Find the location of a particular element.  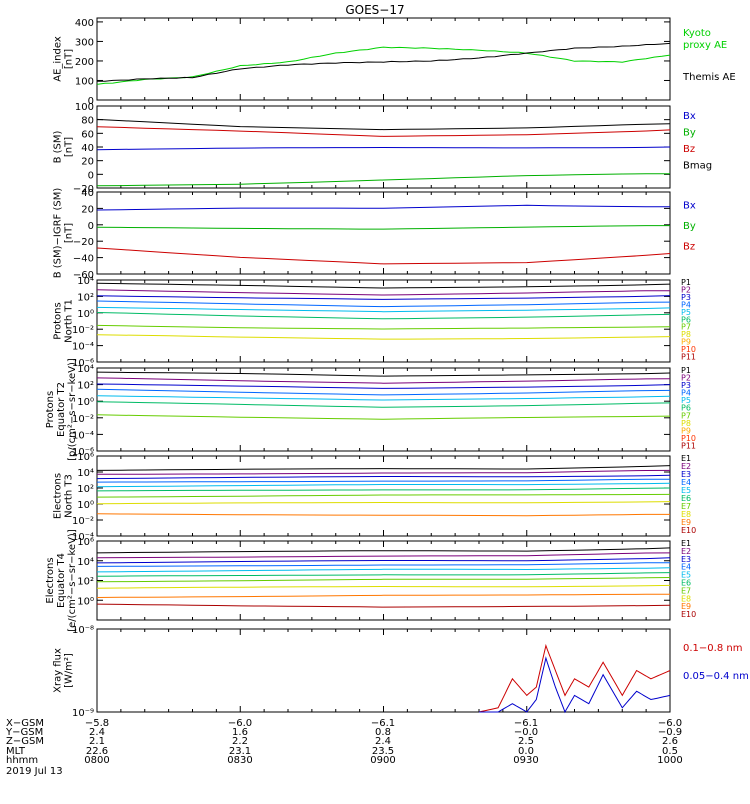

series-line-P4 is located at coordinates (383, 304).